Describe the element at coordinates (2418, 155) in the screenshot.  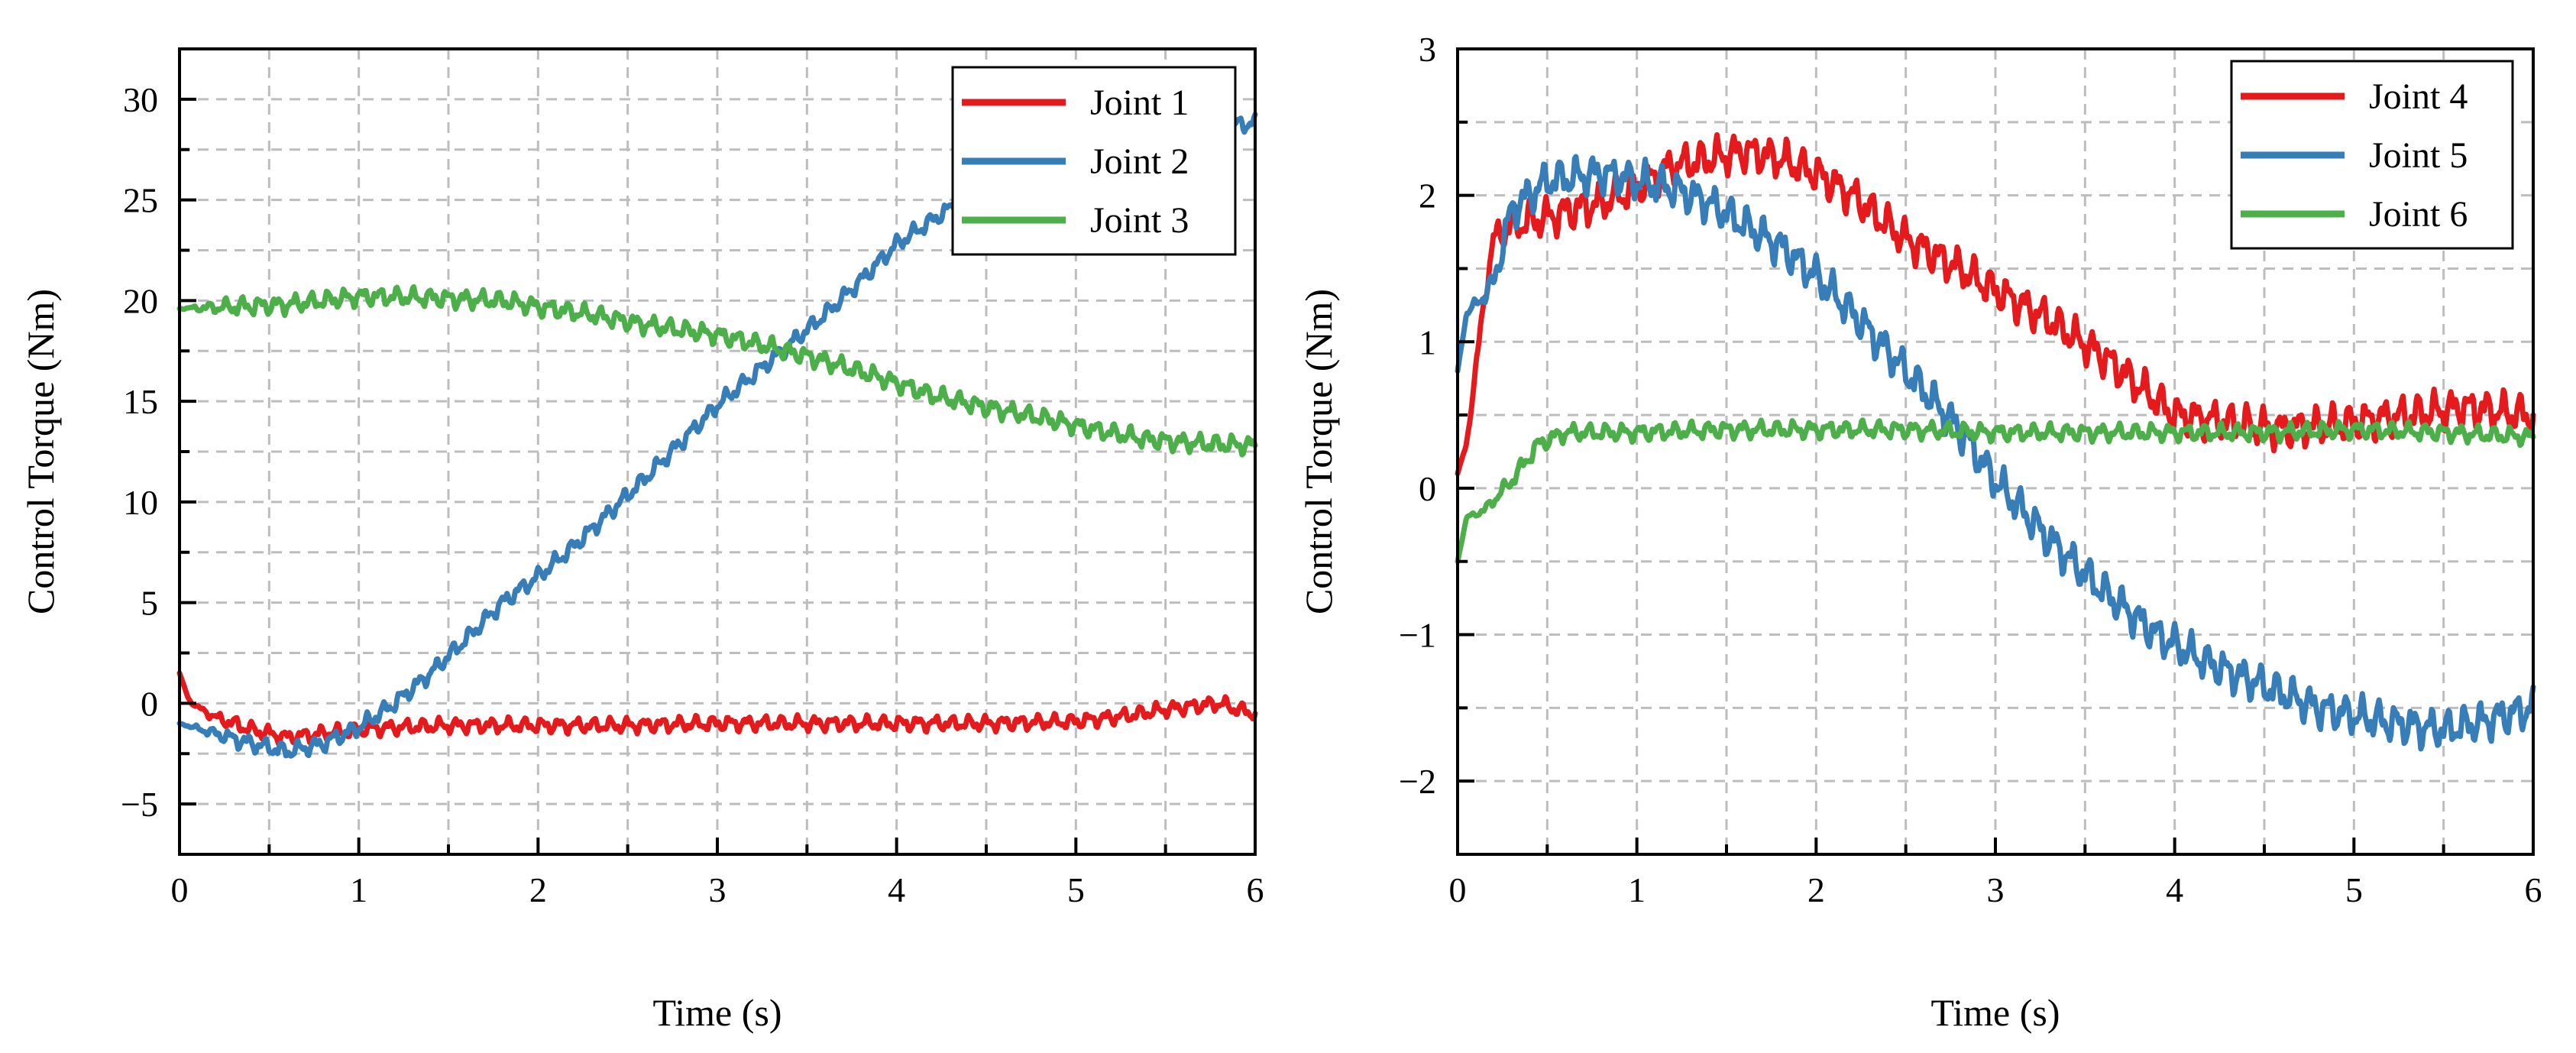
I see `legend-label-joint-5: Joint 5` at that location.